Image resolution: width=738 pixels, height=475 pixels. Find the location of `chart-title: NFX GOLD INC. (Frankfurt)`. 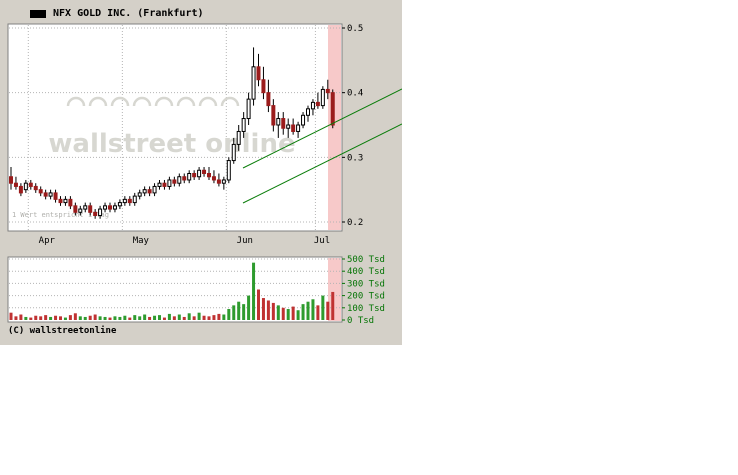

chart-title: NFX GOLD INC. (Frankfurt) is located at coordinates (128, 13).